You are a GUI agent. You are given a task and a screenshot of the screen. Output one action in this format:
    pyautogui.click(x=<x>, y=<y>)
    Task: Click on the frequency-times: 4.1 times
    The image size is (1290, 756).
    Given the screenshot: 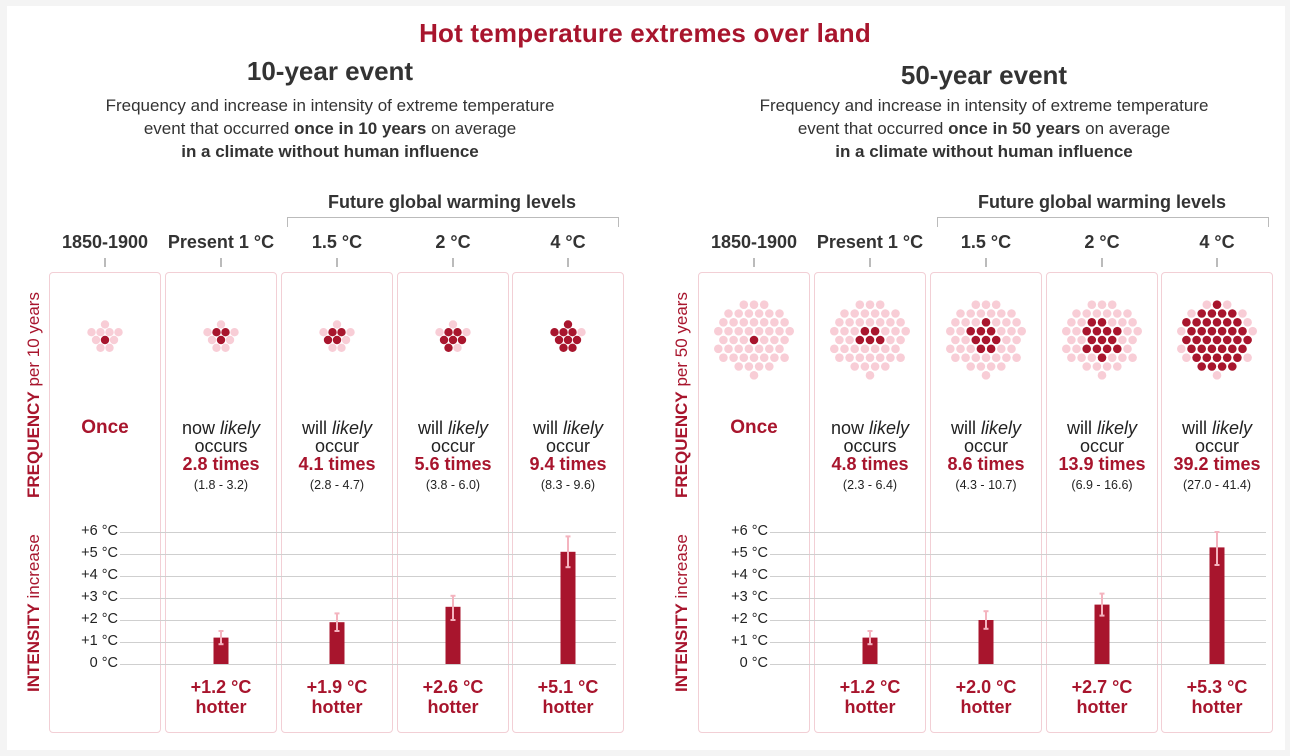 What is the action you would take?
    pyautogui.click(x=337, y=464)
    